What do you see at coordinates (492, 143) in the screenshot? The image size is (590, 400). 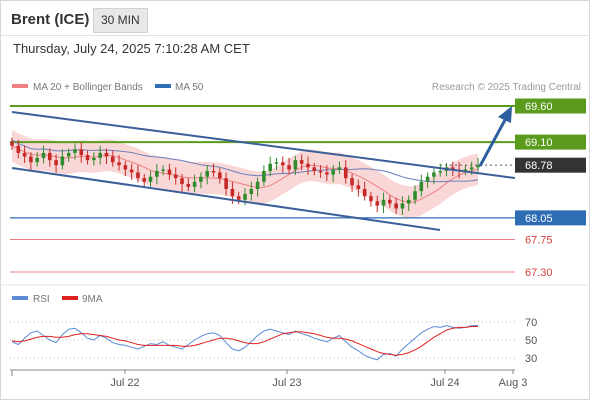 I see `forecast-arrow-shaft` at bounding box center [492, 143].